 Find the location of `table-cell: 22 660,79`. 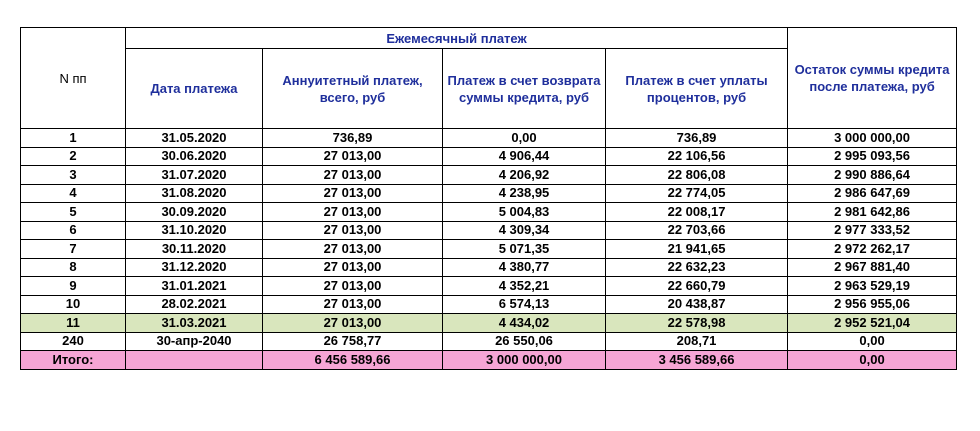

table-cell: 22 660,79 is located at coordinates (696, 286).